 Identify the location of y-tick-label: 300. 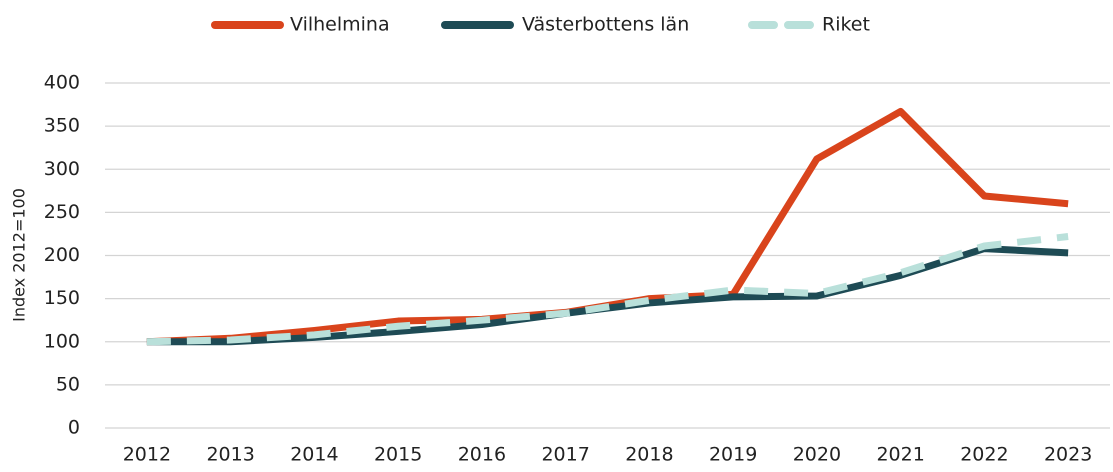
(62, 169).